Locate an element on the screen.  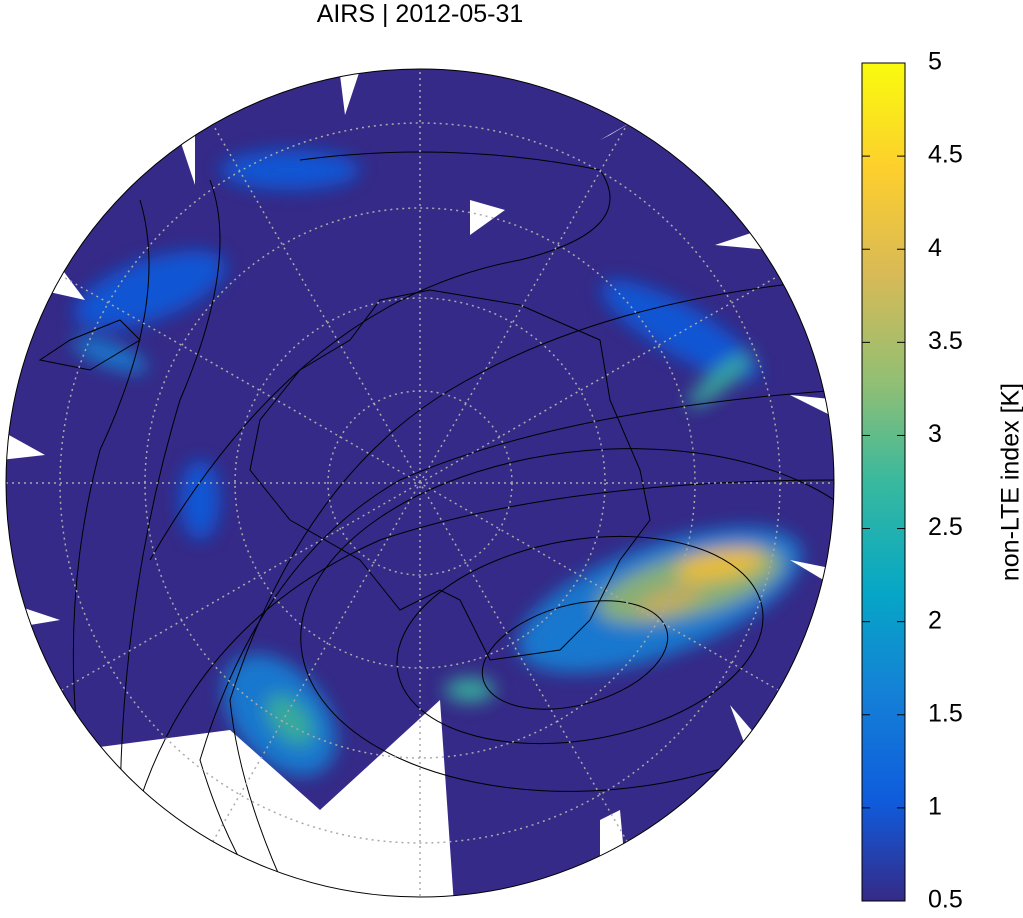
title: AIRS | 2012-05-31 is located at coordinates (420, 14).